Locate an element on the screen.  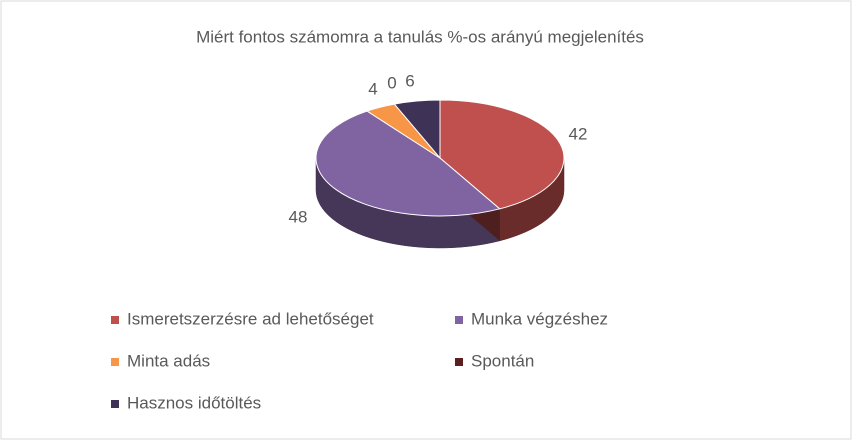
data-label: 0 is located at coordinates (391, 82).